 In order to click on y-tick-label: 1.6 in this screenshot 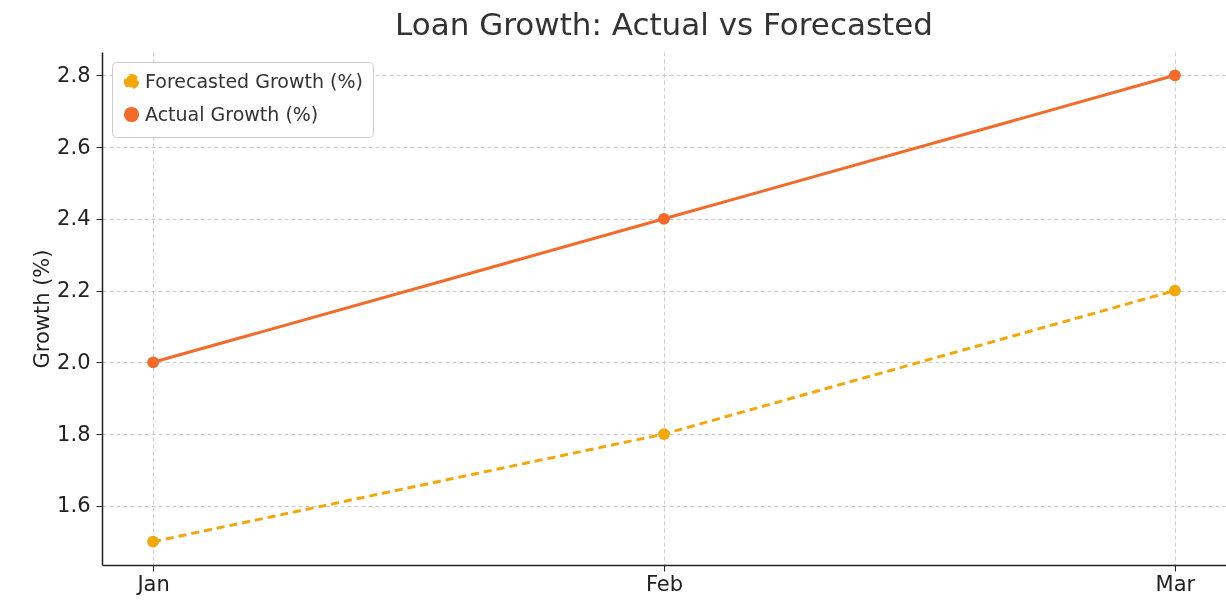, I will do `click(74, 505)`.